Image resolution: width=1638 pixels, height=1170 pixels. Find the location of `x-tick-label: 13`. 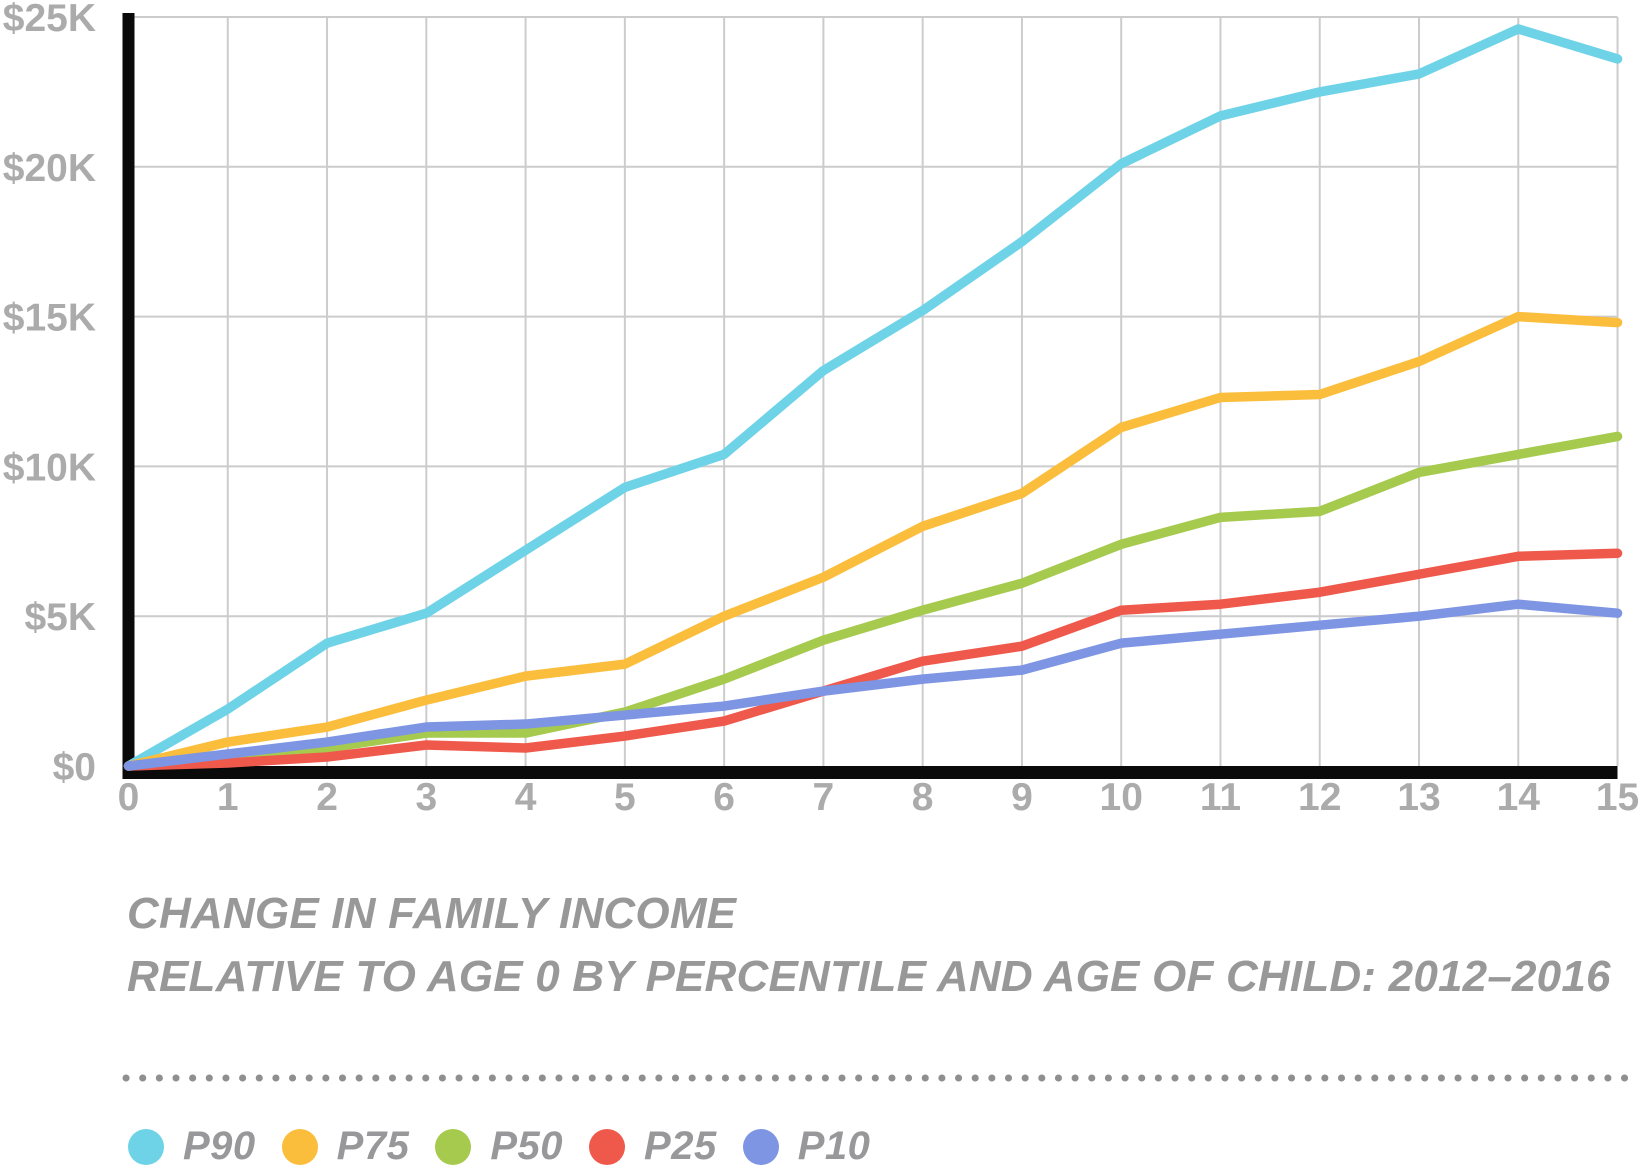

x-tick-label: 13 is located at coordinates (1418, 797).